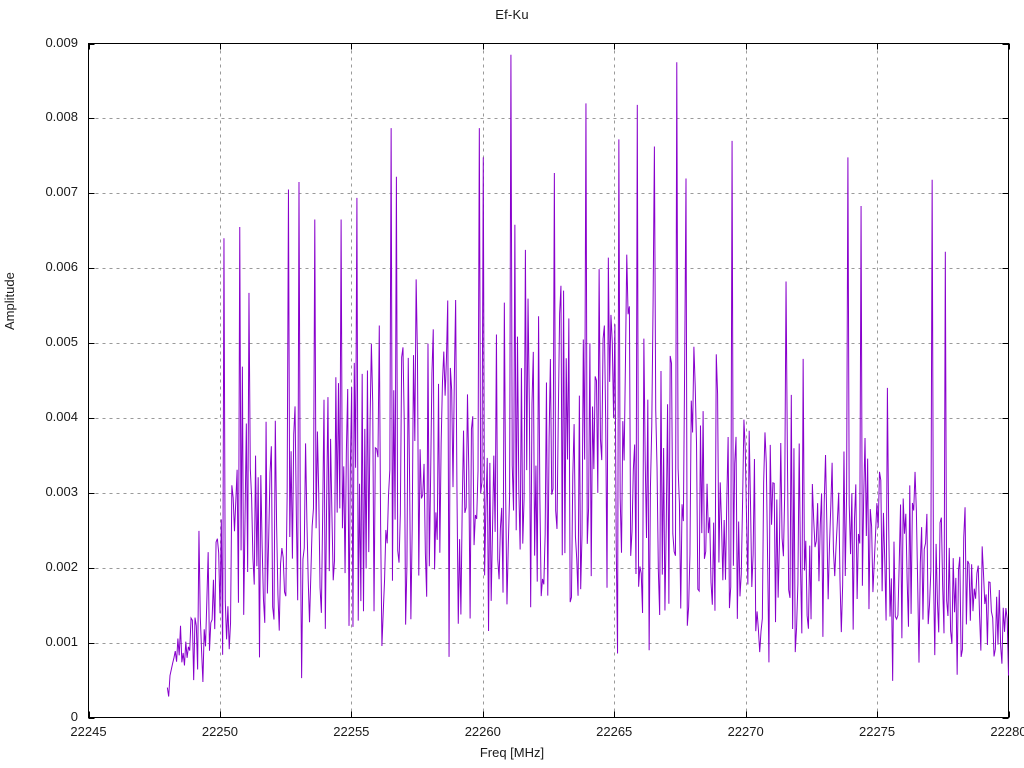 This screenshot has height=768, width=1024. What do you see at coordinates (614, 731) in the screenshot?
I see `x-tick-label: 22265` at bounding box center [614, 731].